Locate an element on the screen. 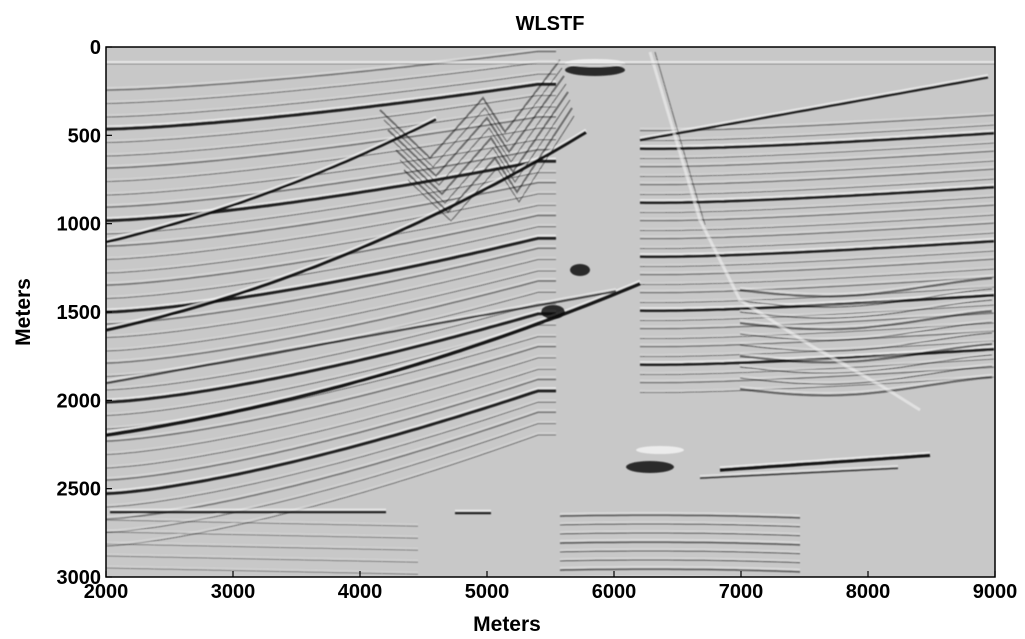  y-tick-label: 500 is located at coordinates (84, 136).